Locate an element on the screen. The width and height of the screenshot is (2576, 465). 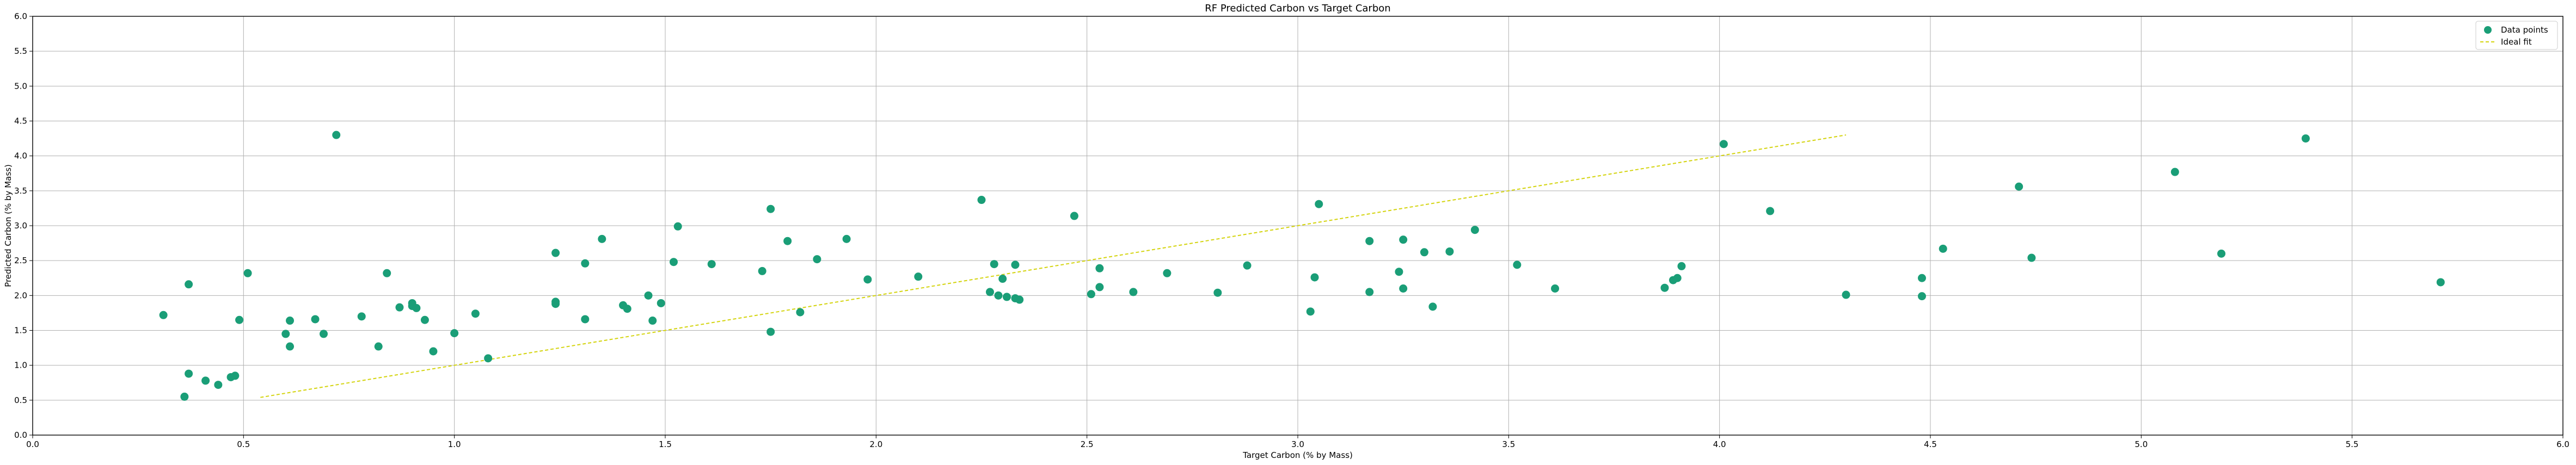
legend: Data points Ideal fit is located at coordinates (2516, 35).